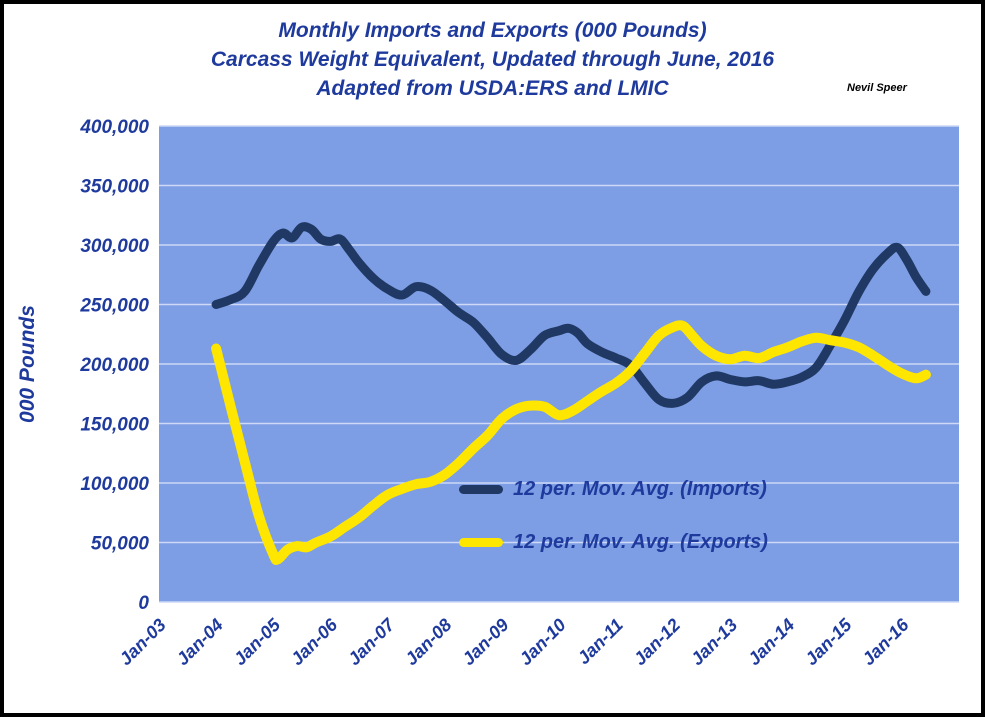 The height and width of the screenshot is (717, 985). What do you see at coordinates (481, 542) in the screenshot?
I see `exports-line-swatch` at bounding box center [481, 542].